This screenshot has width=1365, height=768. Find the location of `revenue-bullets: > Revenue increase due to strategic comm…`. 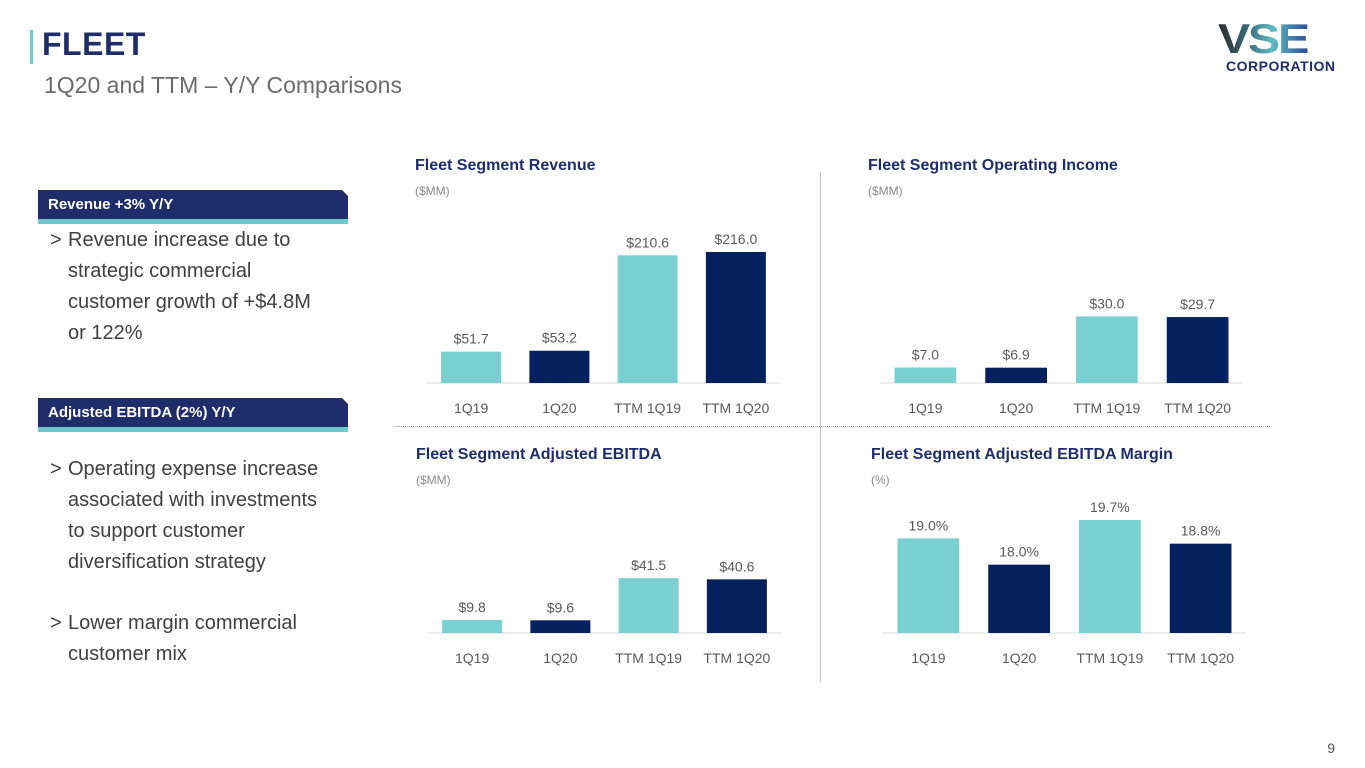

revenue-bullets: > Revenue increase due to strategic comm… is located at coordinates (180, 287).